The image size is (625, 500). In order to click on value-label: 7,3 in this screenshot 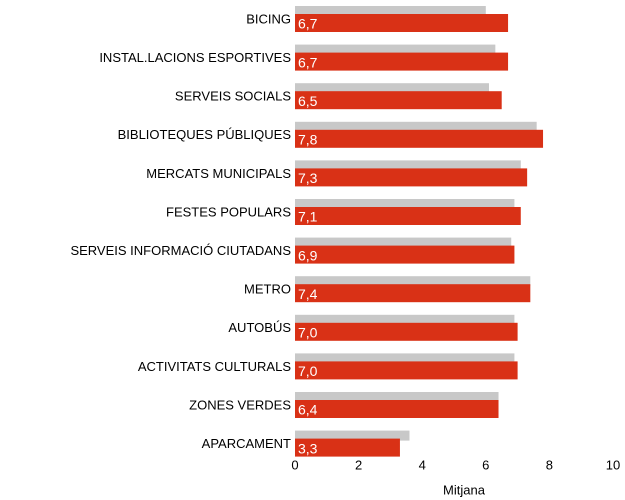, I will do `click(308, 178)`.